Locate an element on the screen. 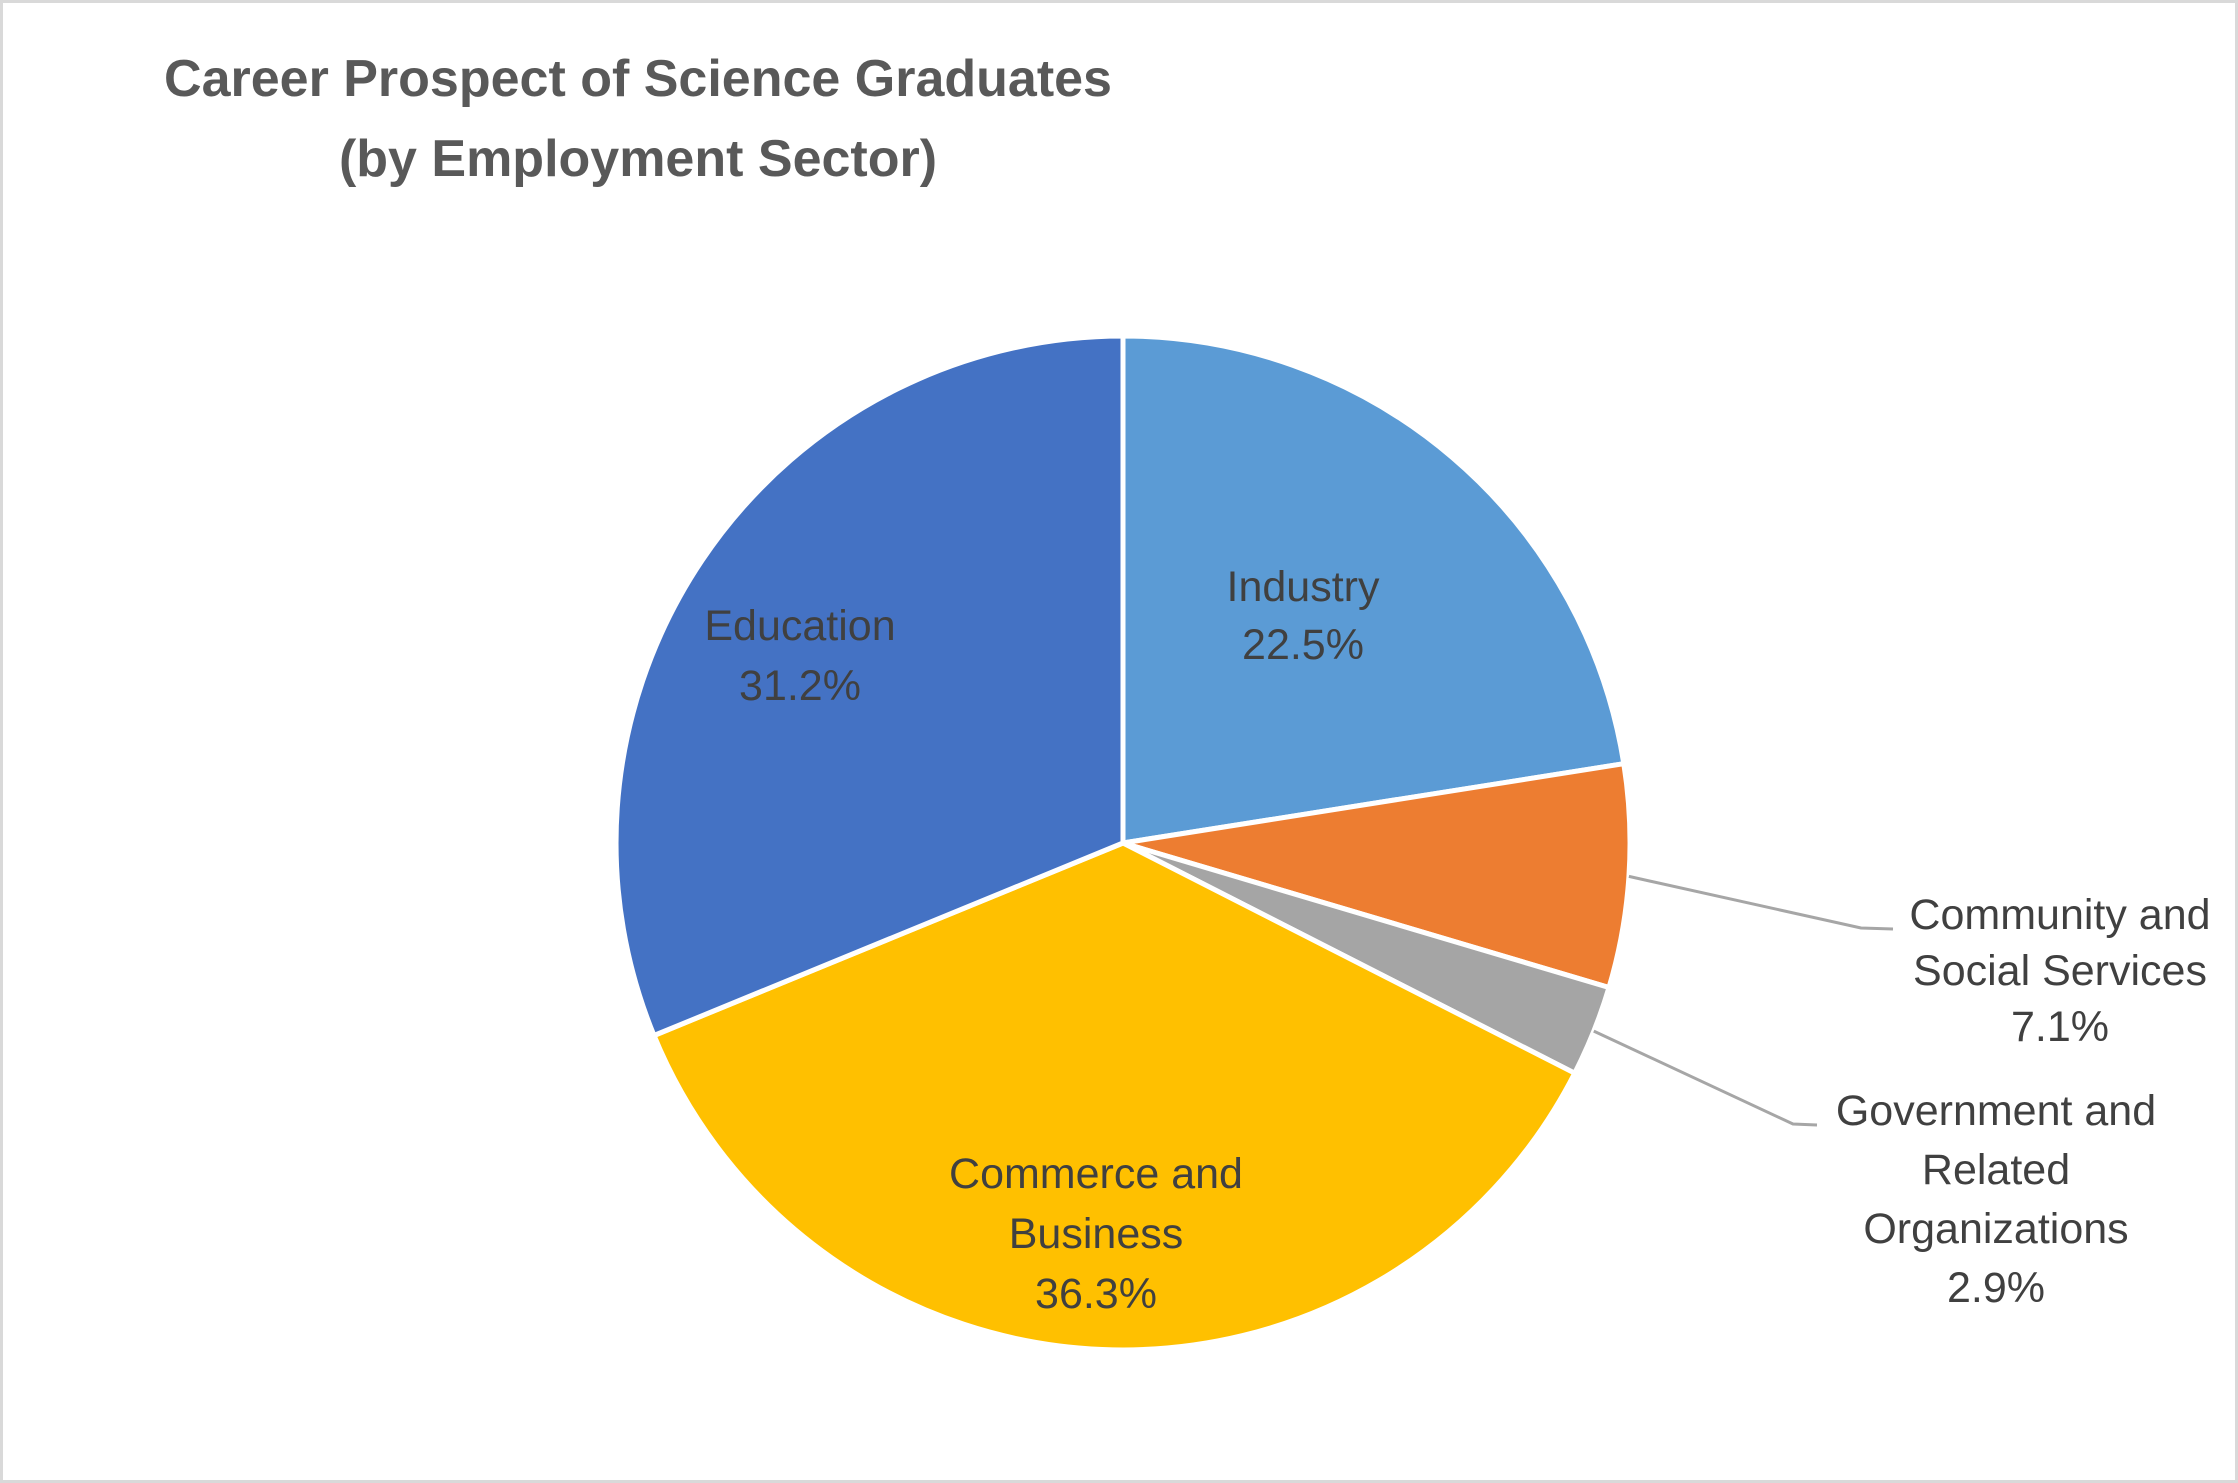 The image size is (2238, 1483). pie-label-commerce-business-line2: Business is located at coordinates (1096, 1234).